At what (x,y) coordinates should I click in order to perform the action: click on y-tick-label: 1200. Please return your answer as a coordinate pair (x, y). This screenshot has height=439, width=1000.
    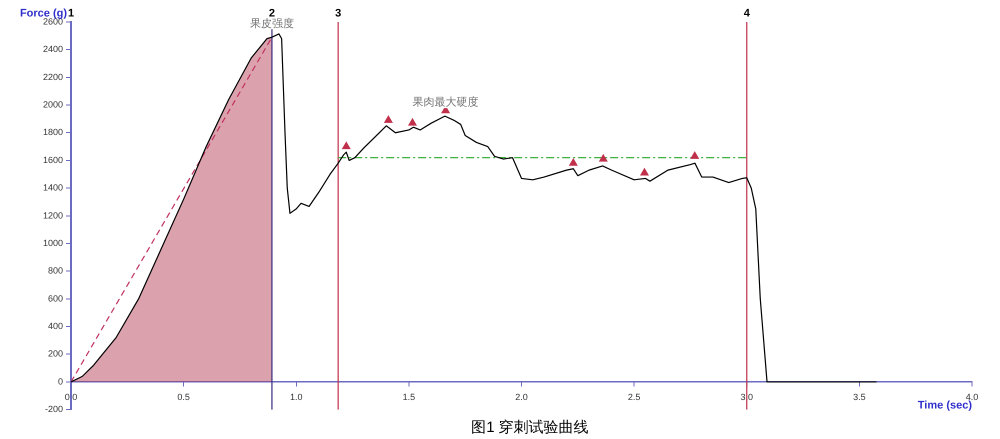
    Looking at the image, I should click on (53, 215).